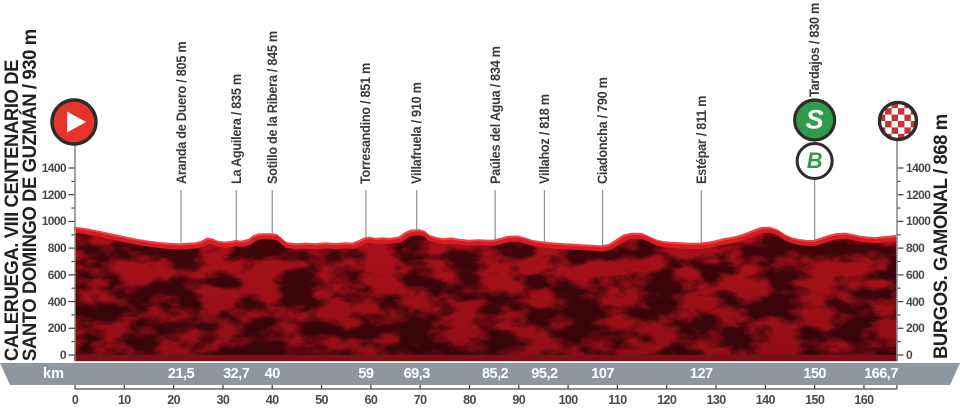  I want to click on elevation-baseline, so click(486, 358).